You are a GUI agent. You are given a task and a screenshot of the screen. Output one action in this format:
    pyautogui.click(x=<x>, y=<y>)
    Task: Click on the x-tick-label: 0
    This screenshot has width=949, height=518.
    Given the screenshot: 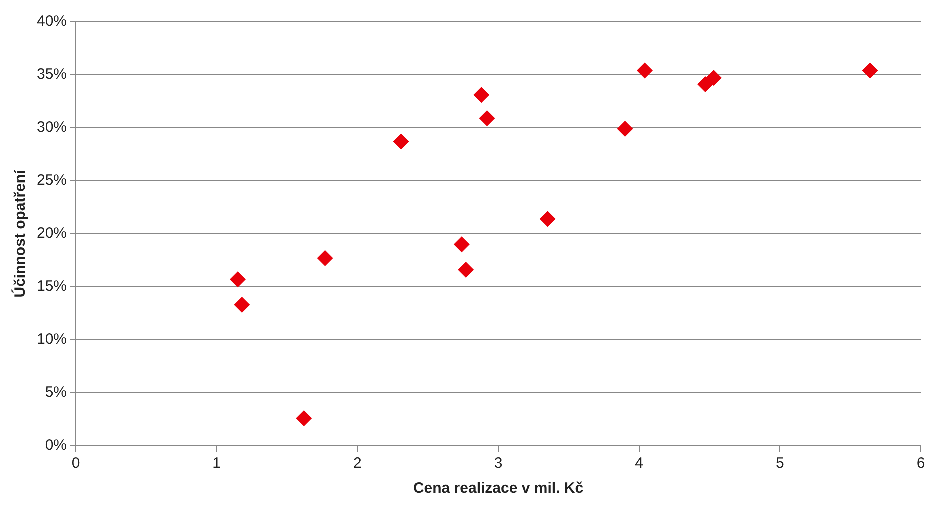 What is the action you would take?
    pyautogui.click(x=76, y=463)
    